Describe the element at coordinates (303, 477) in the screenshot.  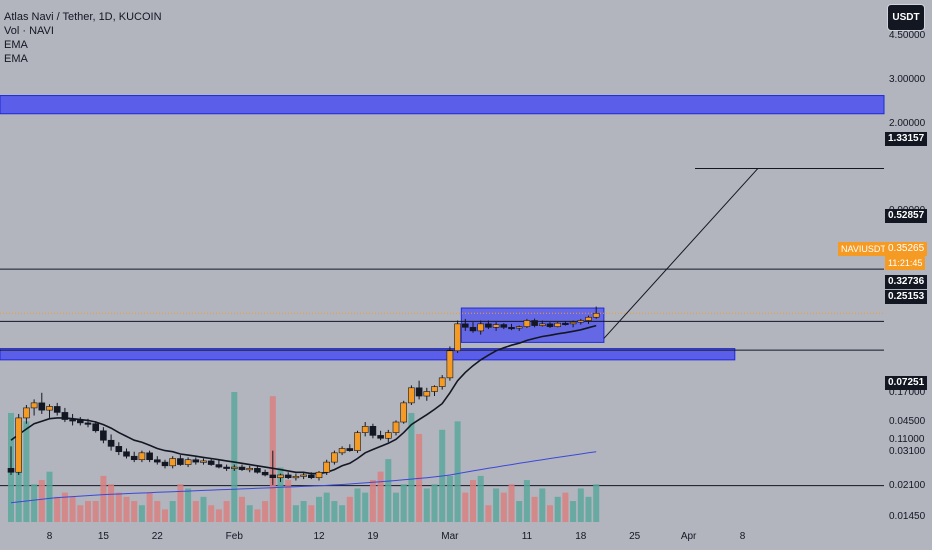
I see `ema-slow-line` at that location.